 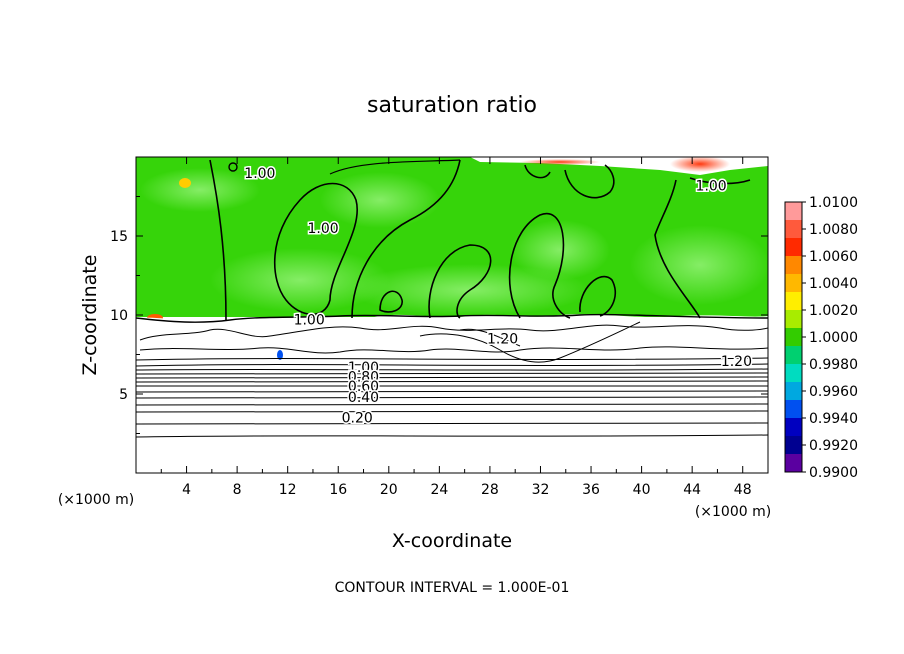 What do you see at coordinates (833, 446) in the screenshot?
I see `colorbar-label: 0.9920` at bounding box center [833, 446].